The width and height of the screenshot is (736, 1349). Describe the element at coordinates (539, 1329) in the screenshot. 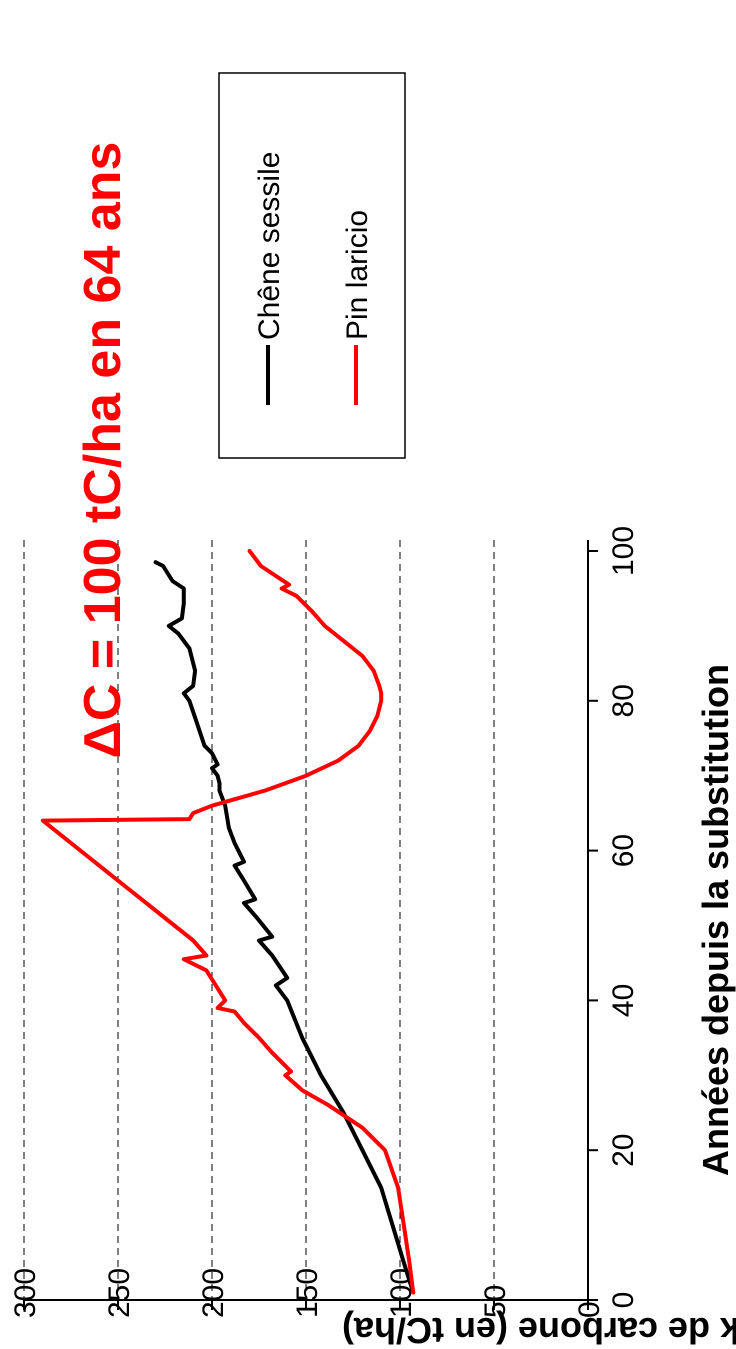

I see `y-axis-title: Stock de carbone (en tC/ha)` at that location.